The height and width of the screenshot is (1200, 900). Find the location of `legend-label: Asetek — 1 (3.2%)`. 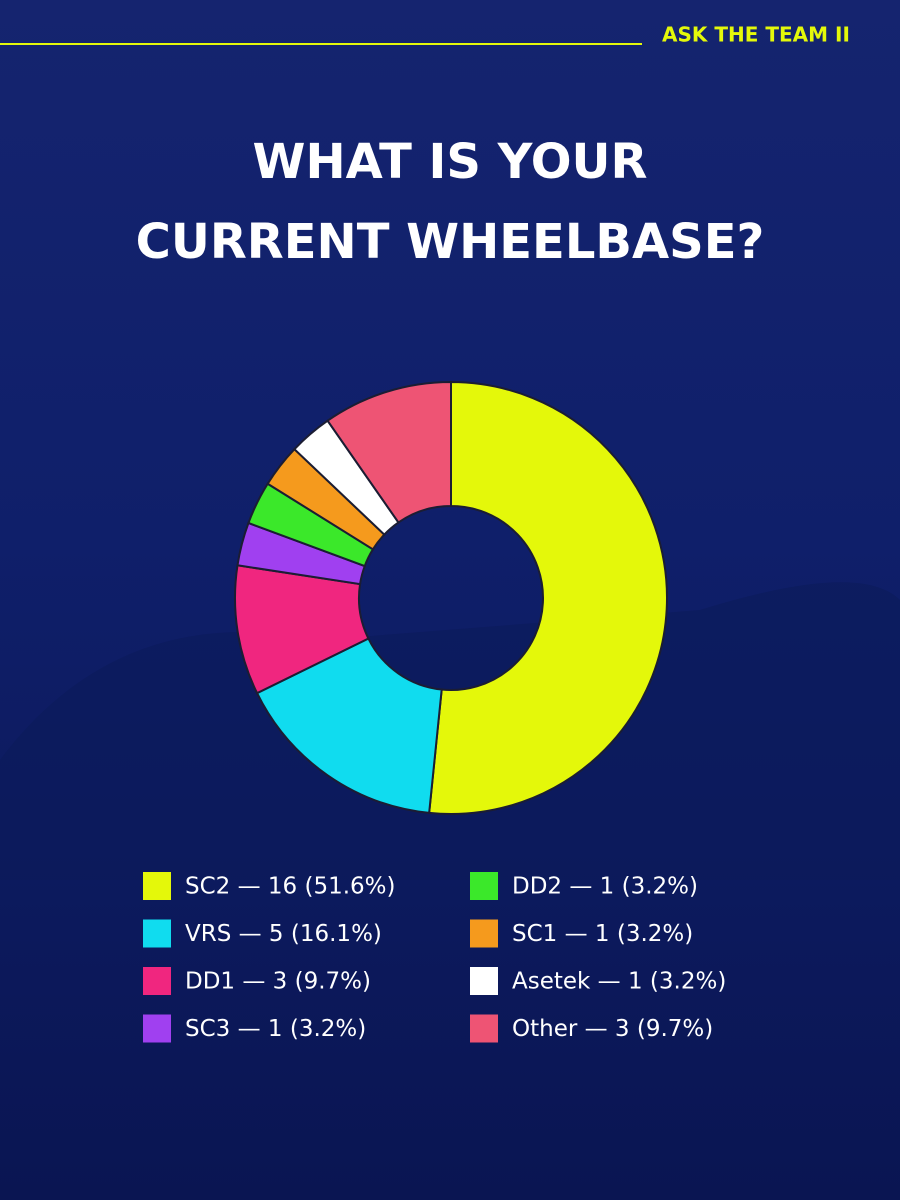

legend-label: Asetek — 1 (3.2%) is located at coordinates (619, 982).